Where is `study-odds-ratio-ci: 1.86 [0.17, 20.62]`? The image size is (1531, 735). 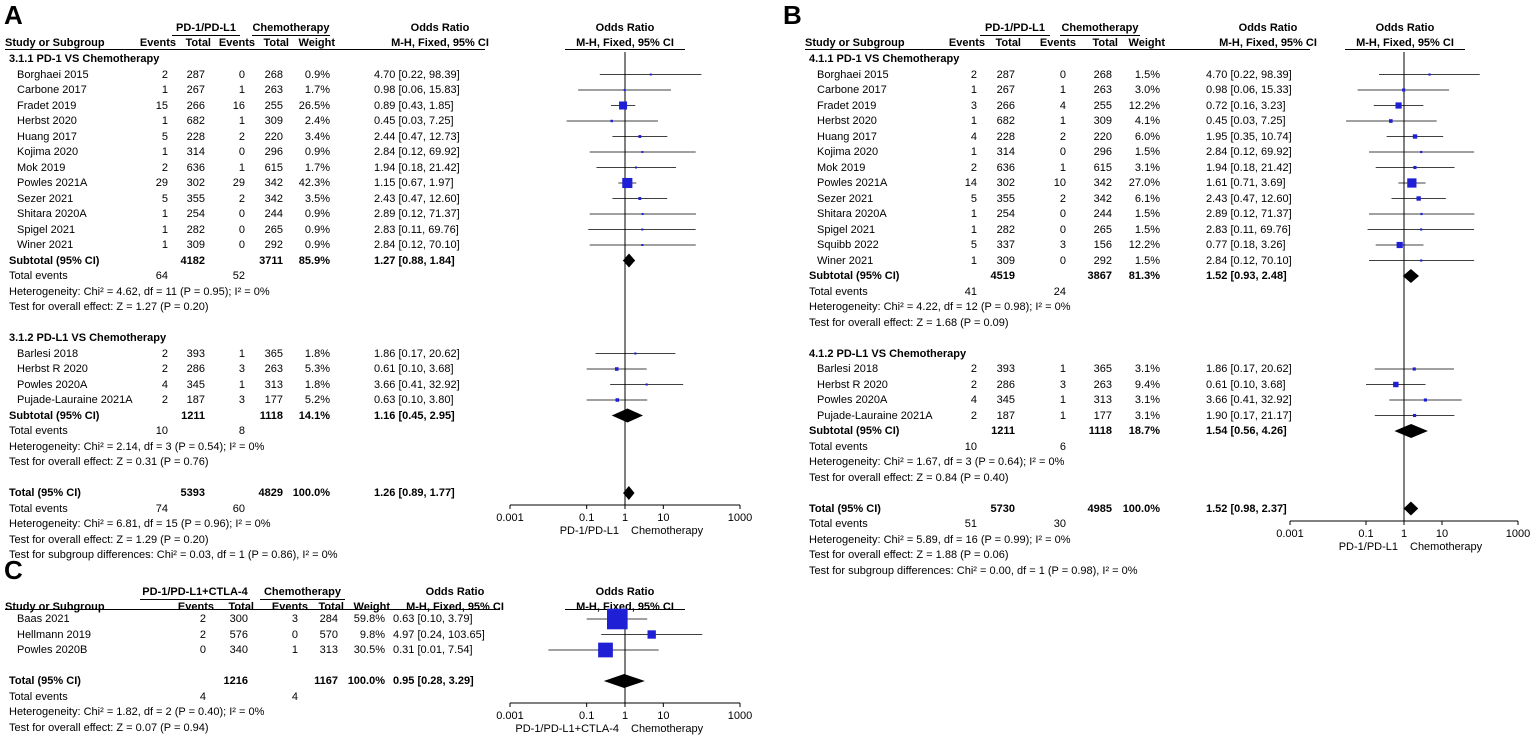 study-odds-ratio-ci: 1.86 [0.17, 20.62] is located at coordinates (417, 353).